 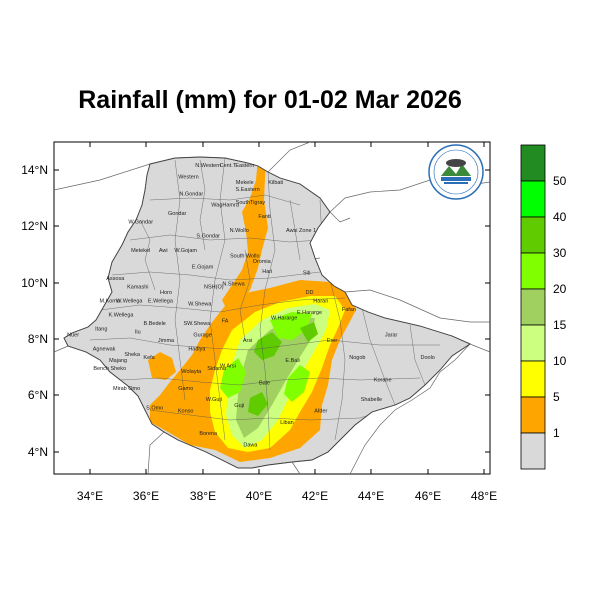 What do you see at coordinates (154, 409) in the screenshot?
I see `region-label: S.Omo` at bounding box center [154, 409].